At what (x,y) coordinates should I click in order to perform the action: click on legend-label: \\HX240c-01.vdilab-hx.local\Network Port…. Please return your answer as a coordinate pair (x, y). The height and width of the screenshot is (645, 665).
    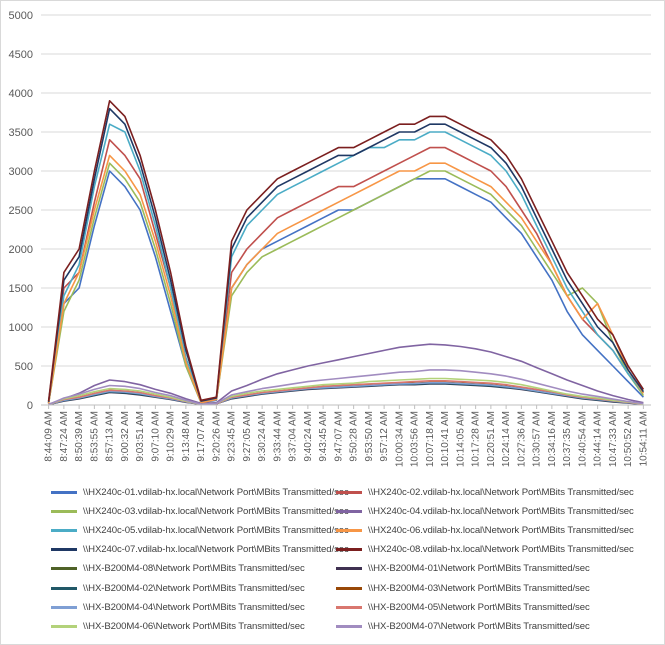
    Looking at the image, I should click on (216, 492).